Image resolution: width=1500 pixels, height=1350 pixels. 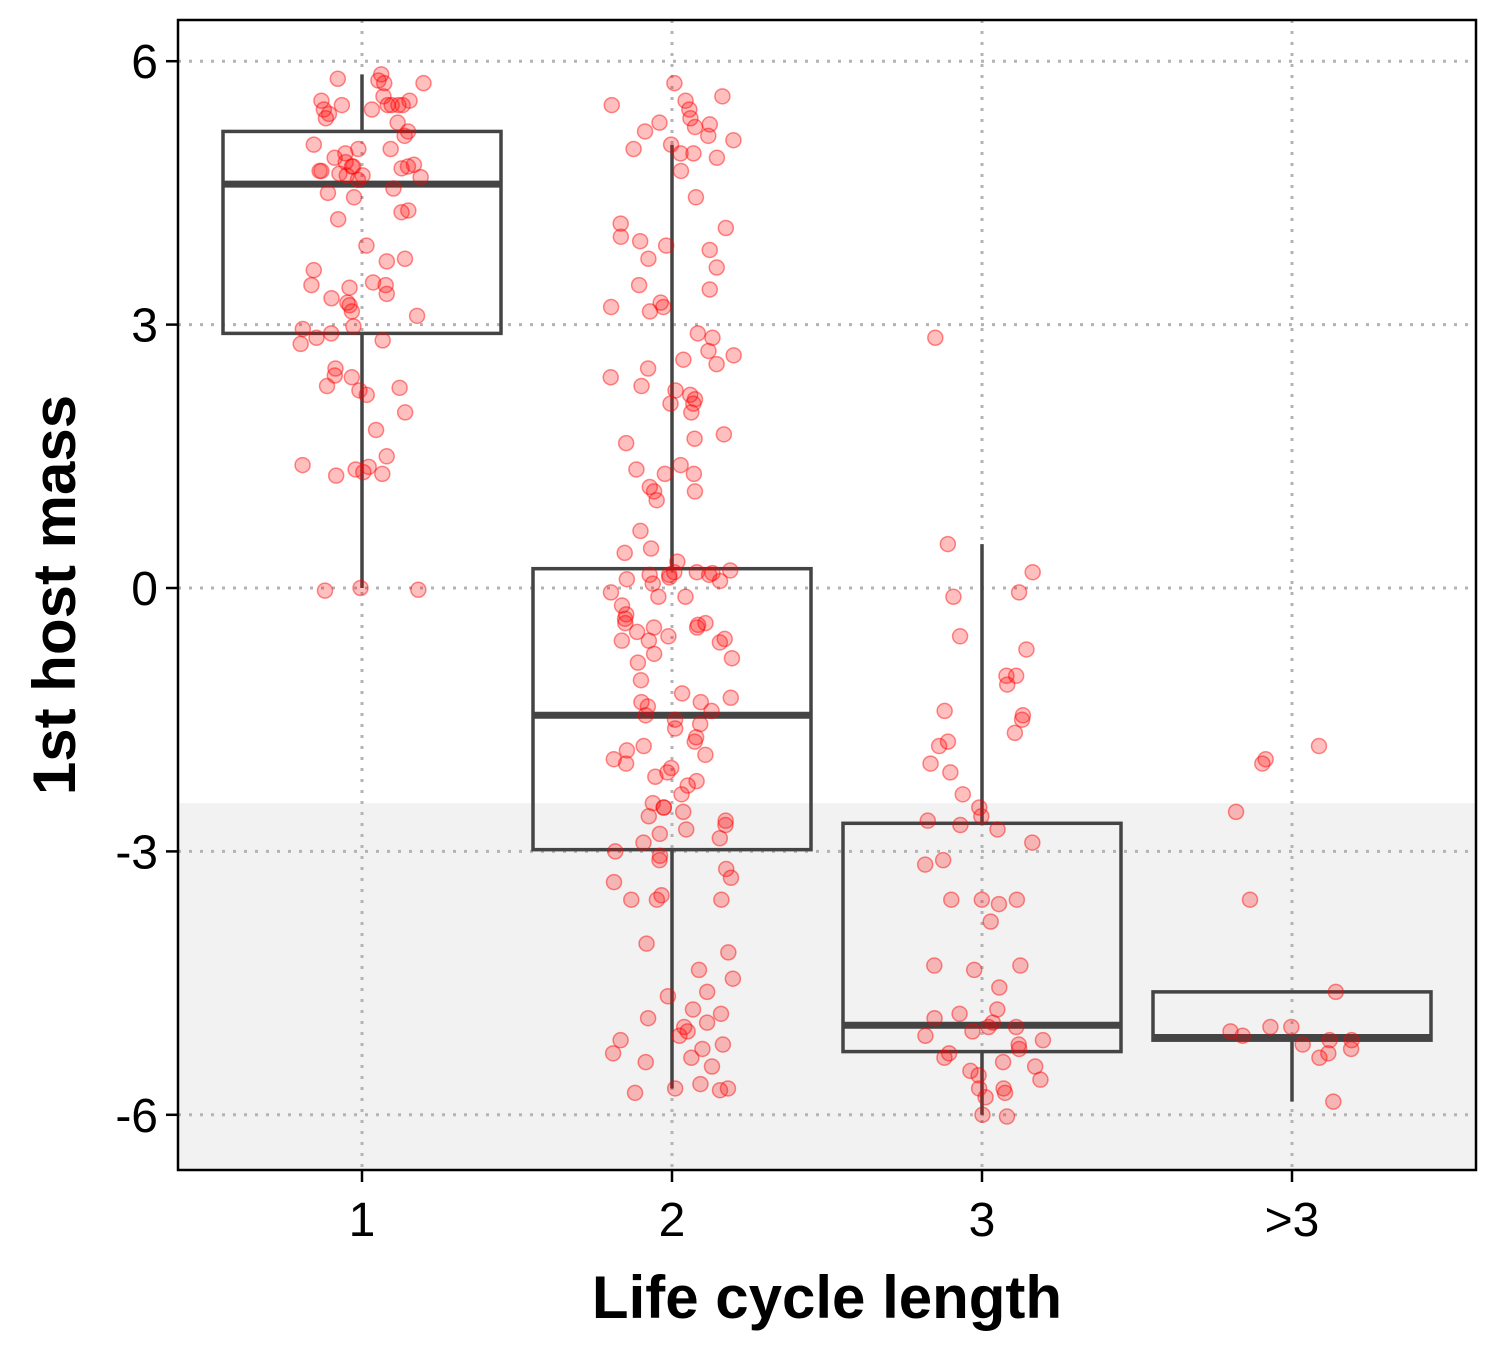 I want to click on box-iqr, so click(x=982, y=937).